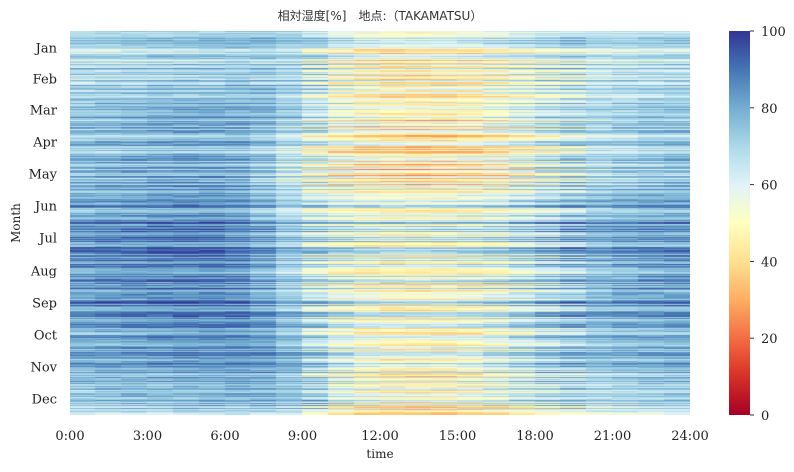 The width and height of the screenshot is (794, 472). I want to click on y-tick-label: Sep, so click(44, 303).